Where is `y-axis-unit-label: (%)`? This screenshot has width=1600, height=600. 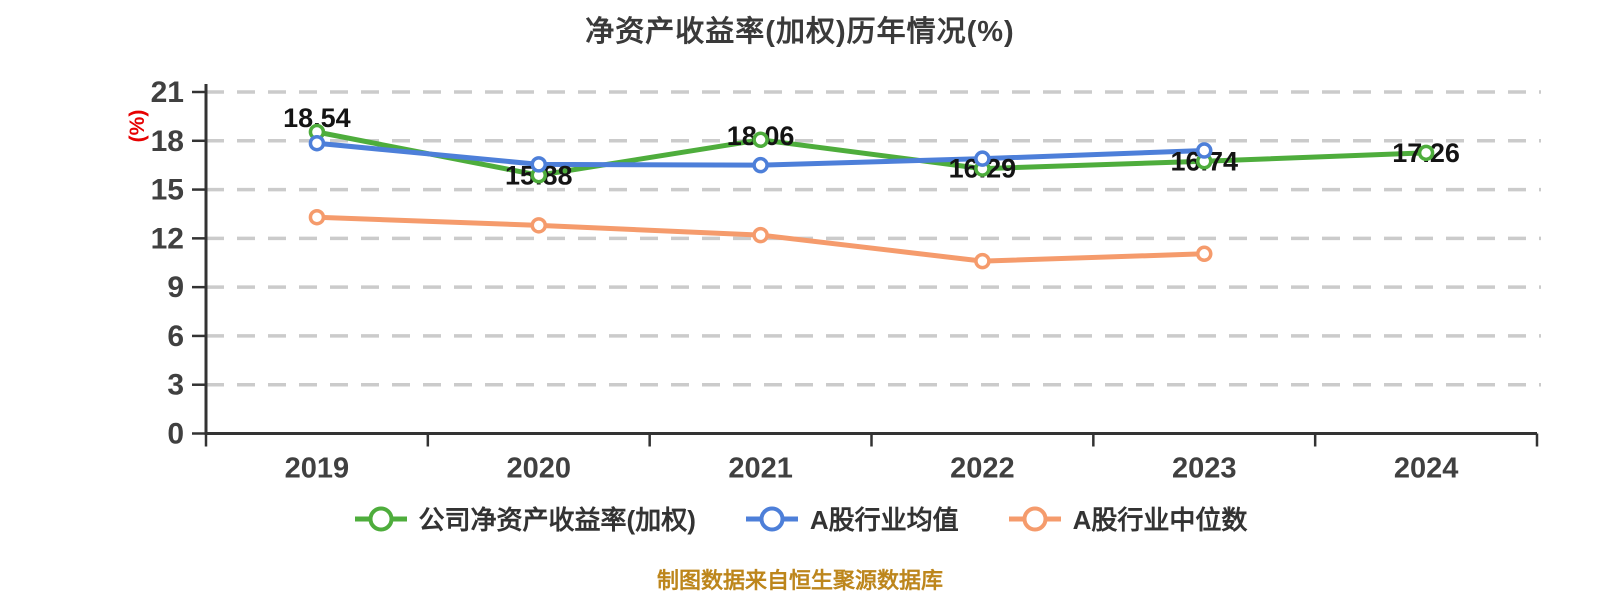 y-axis-unit-label: (%) is located at coordinates (137, 126).